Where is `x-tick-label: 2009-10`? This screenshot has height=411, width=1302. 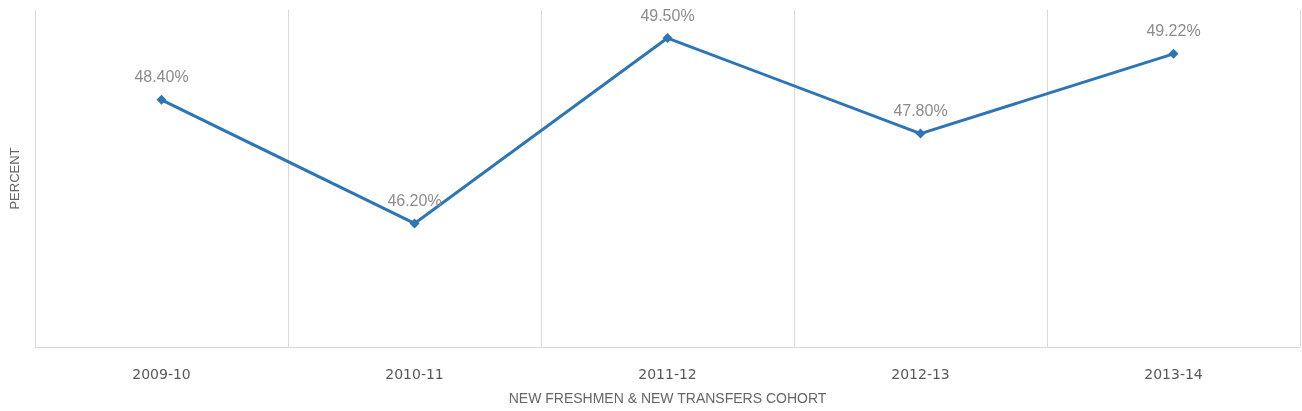 x-tick-label: 2009-10 is located at coordinates (161, 374).